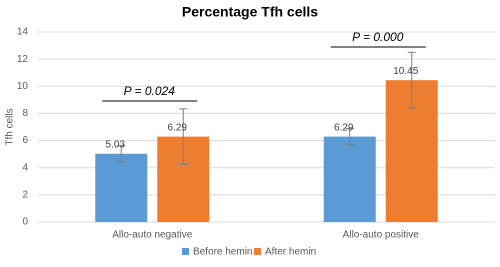  What do you see at coordinates (23, 86) in the screenshot?
I see `y-tick-label: 10` at bounding box center [23, 86].